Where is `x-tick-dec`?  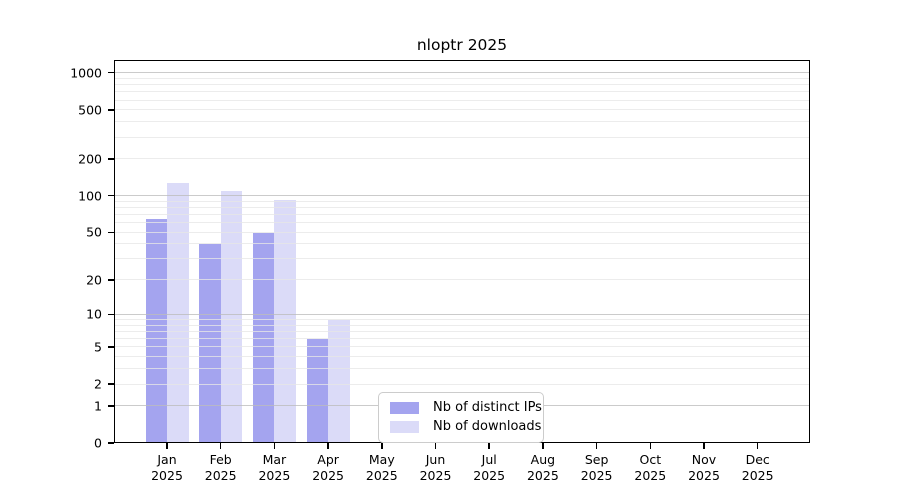
x-tick-dec is located at coordinates (757, 446).